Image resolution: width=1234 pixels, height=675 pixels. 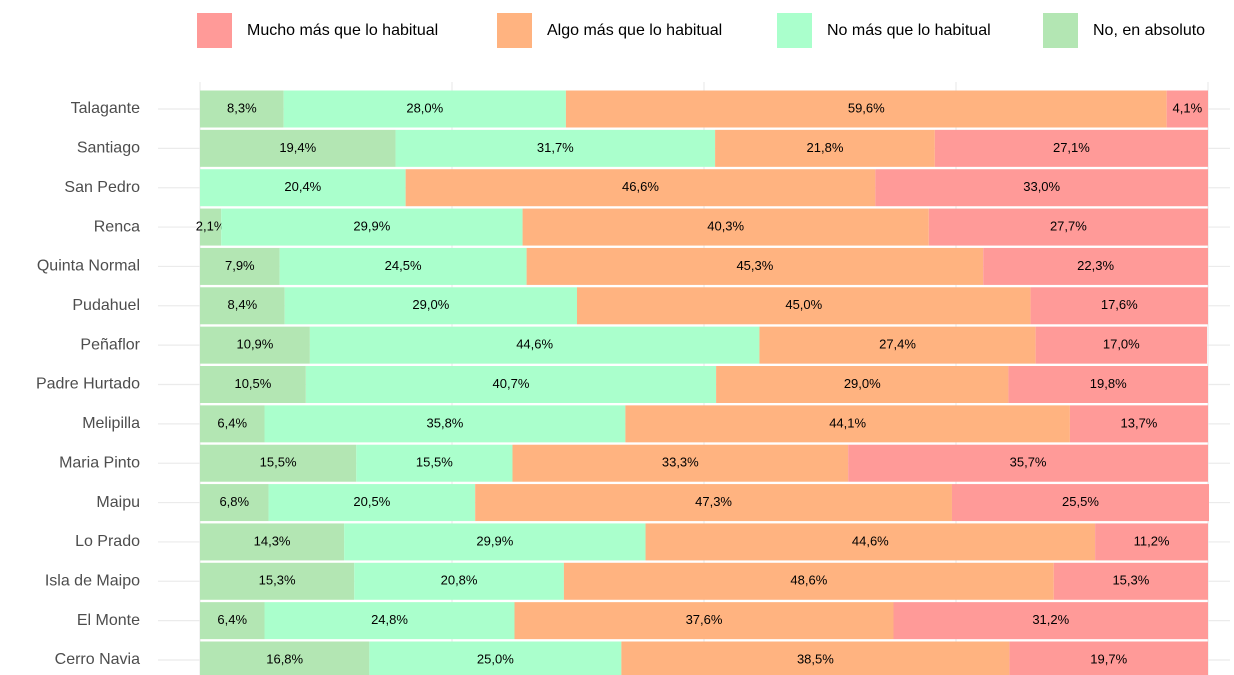 I want to click on data-label: 28,0%, so click(x=424, y=107).